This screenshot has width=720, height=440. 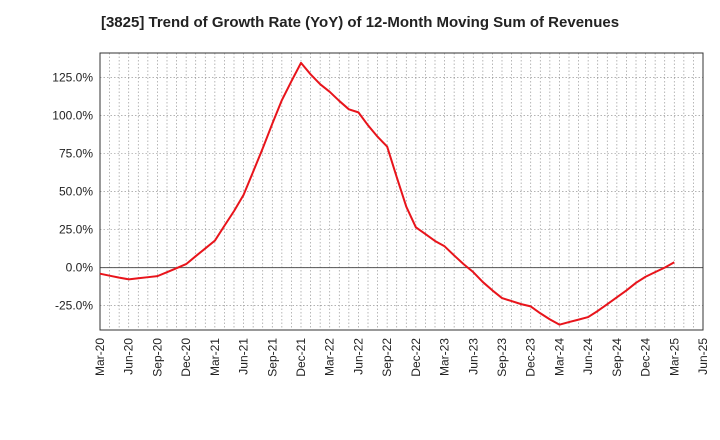 I want to click on x-tick-label: Dec-20, so click(x=186, y=357).